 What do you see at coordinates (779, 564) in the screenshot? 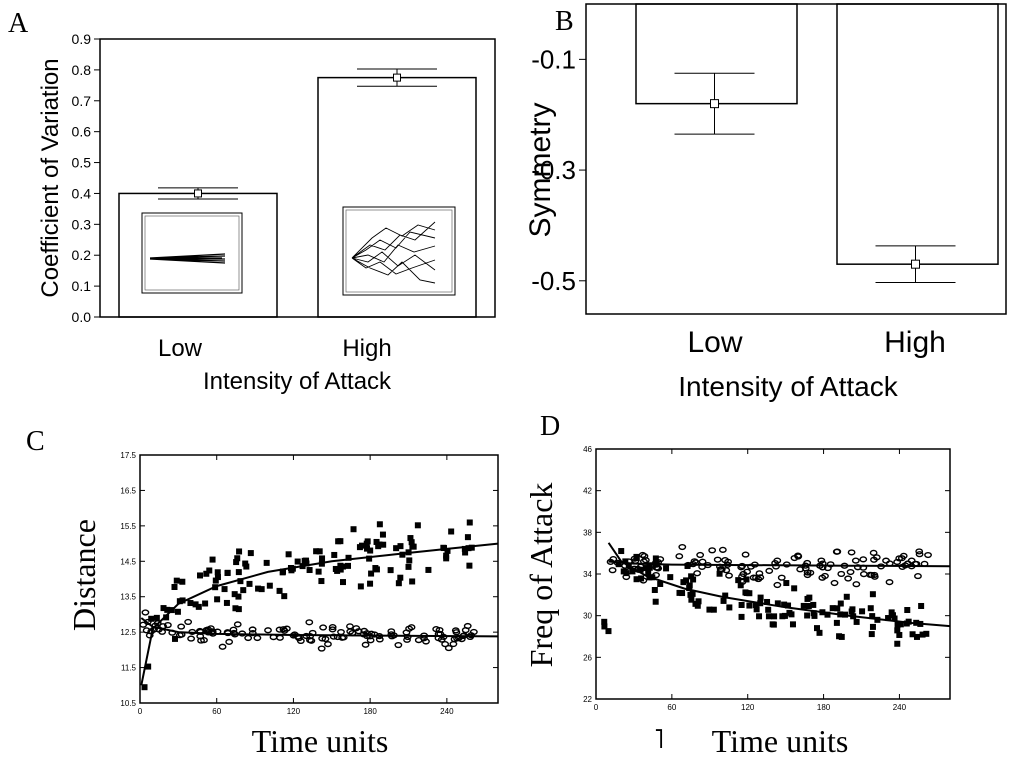
I see `panel-d-fit-line` at bounding box center [779, 564].